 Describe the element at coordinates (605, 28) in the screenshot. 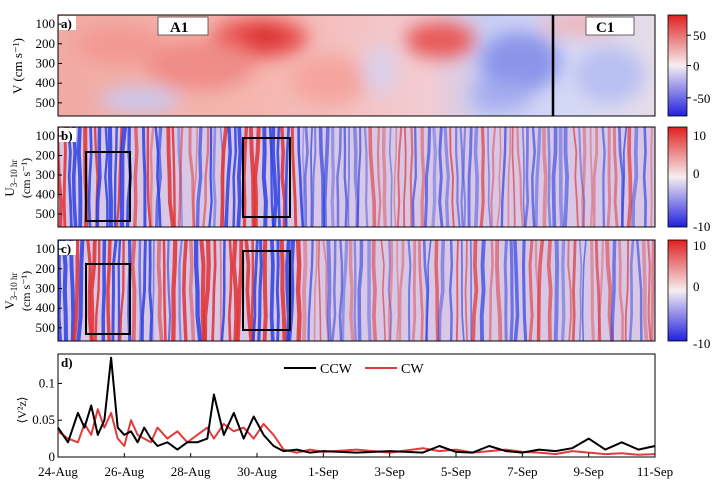

I see `label-c1: C1` at that location.